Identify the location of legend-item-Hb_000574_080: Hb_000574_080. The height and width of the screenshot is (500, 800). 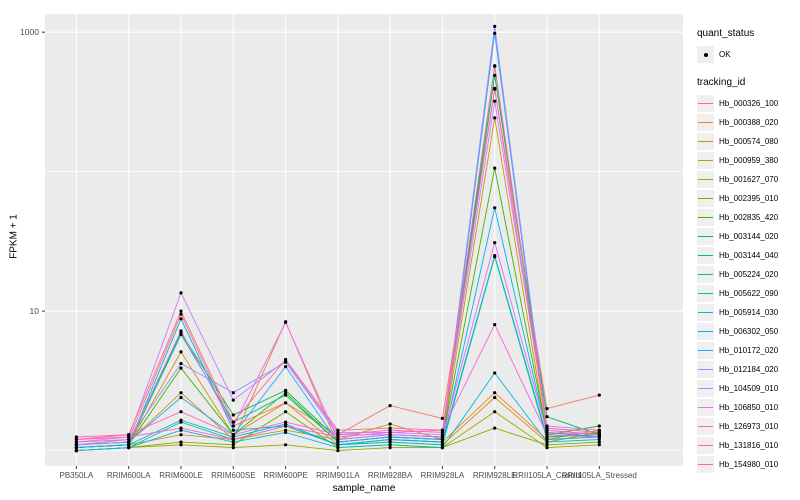
(748, 141).